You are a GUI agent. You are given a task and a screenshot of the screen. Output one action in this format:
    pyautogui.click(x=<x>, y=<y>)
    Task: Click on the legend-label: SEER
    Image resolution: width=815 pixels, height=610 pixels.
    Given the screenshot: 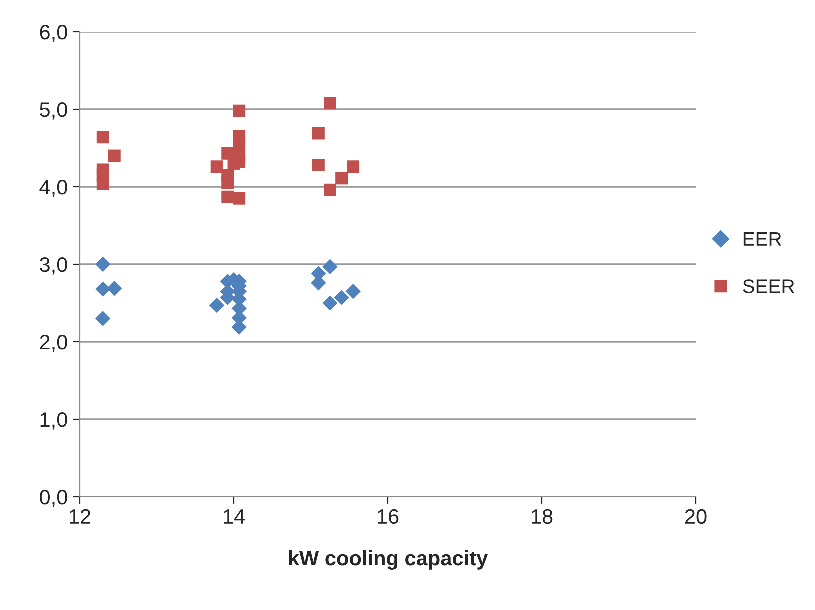 What is the action you would take?
    pyautogui.click(x=768, y=287)
    